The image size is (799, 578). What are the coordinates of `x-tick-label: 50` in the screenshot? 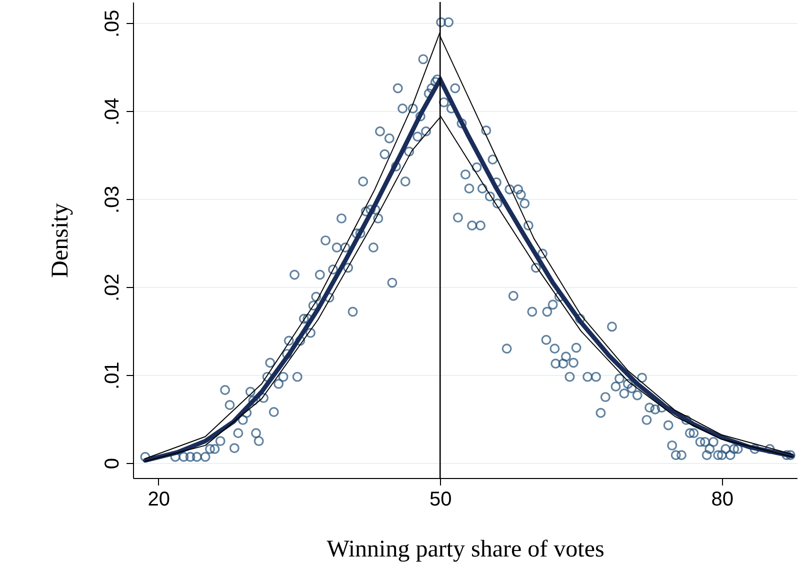 It's located at (440, 499).